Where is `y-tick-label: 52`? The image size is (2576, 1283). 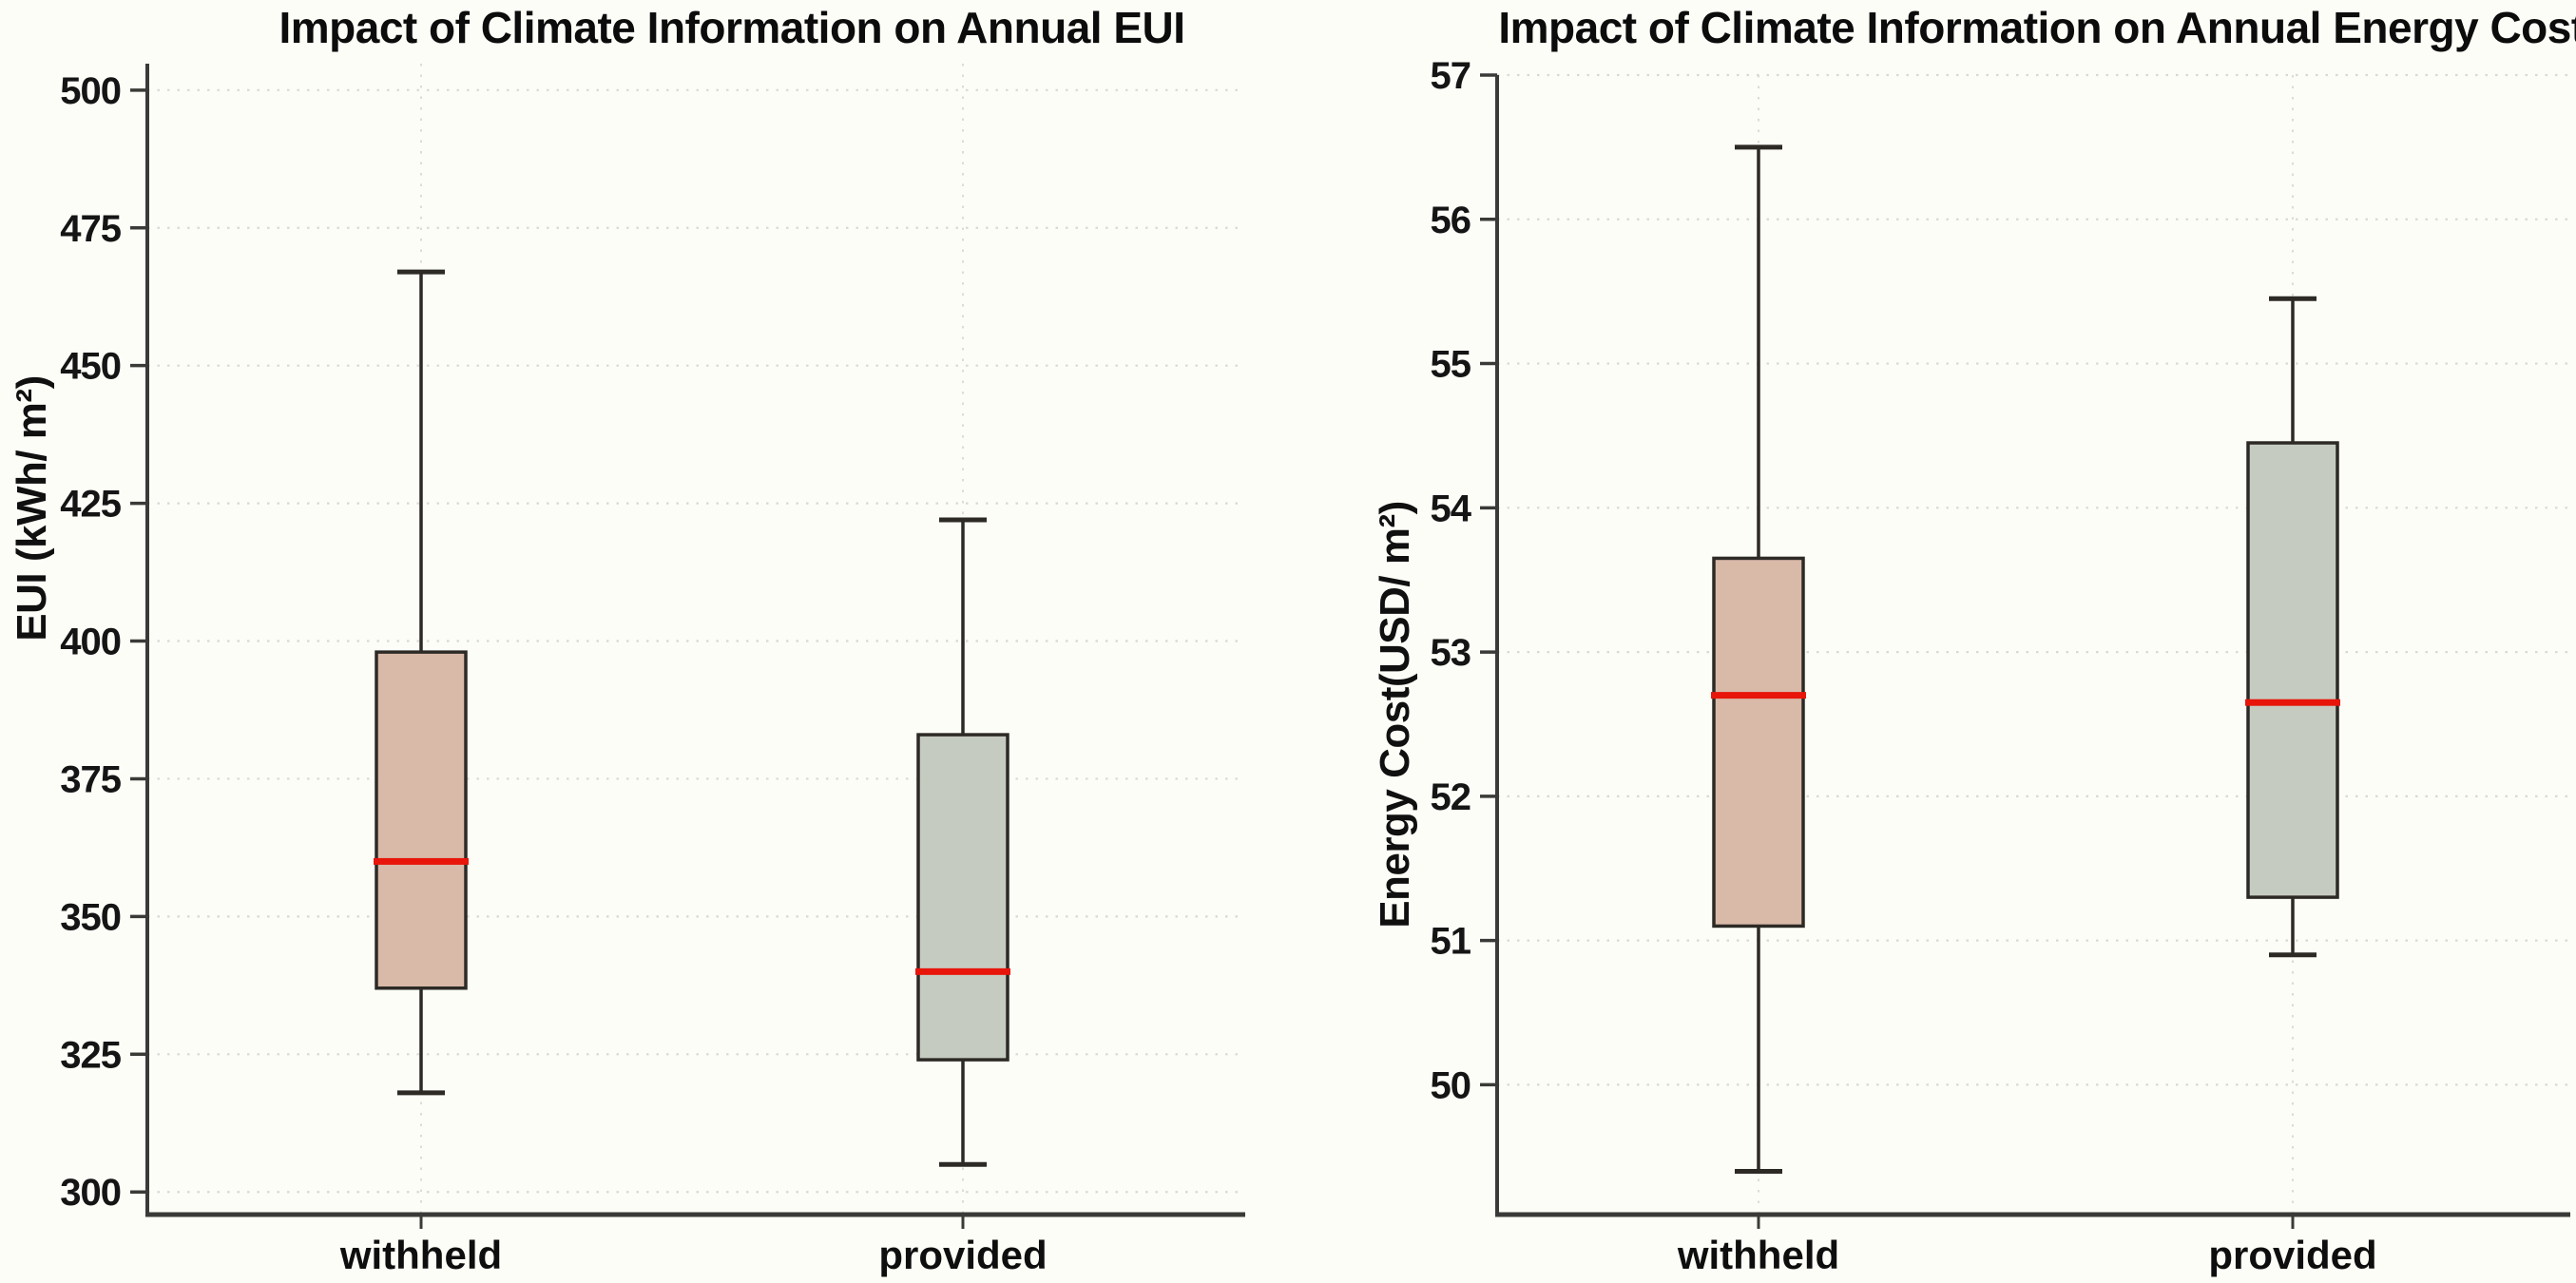 y-tick-label: 52 is located at coordinates (1451, 797).